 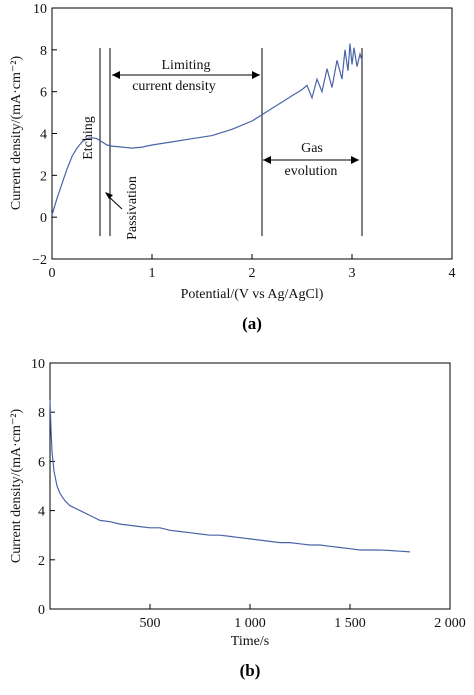 I want to click on xtick-label: 0, so click(x=52, y=273).